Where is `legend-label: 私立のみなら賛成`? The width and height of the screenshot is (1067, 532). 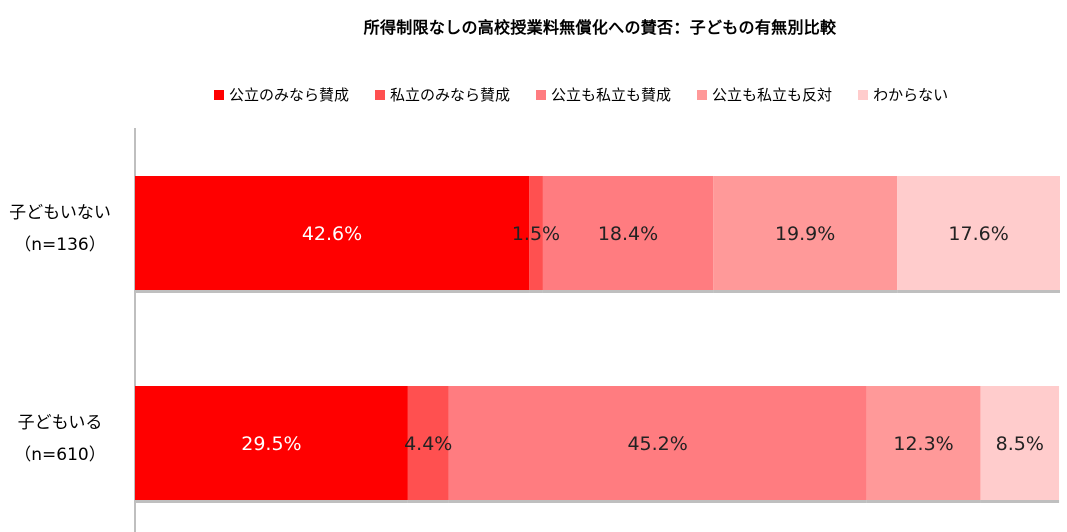 legend-label: 私立のみなら賛成 is located at coordinates (450, 95).